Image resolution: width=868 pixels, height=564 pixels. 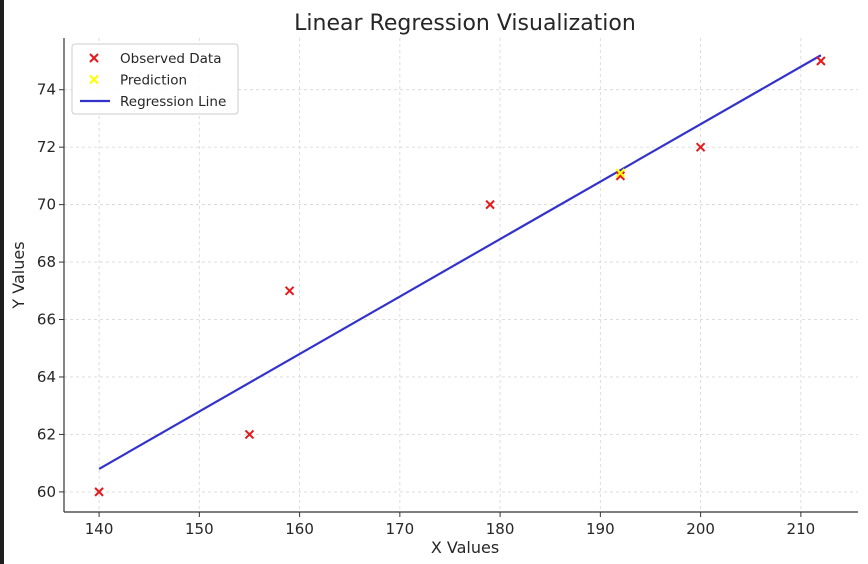 What do you see at coordinates (170, 59) in the screenshot?
I see `legend-entry-label: Observed Data` at bounding box center [170, 59].